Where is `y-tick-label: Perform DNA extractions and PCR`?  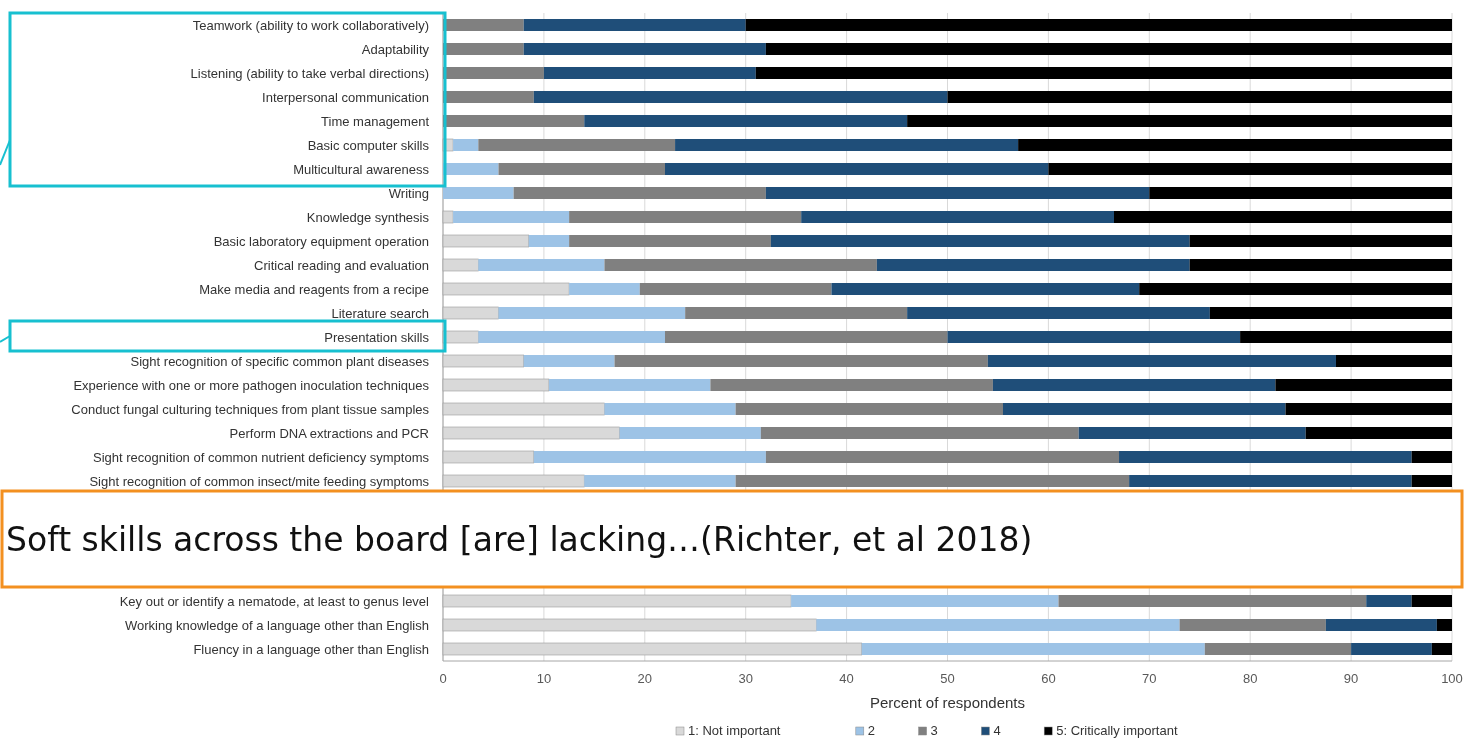
y-tick-label: Perform DNA extractions and PCR is located at coordinates (329, 433).